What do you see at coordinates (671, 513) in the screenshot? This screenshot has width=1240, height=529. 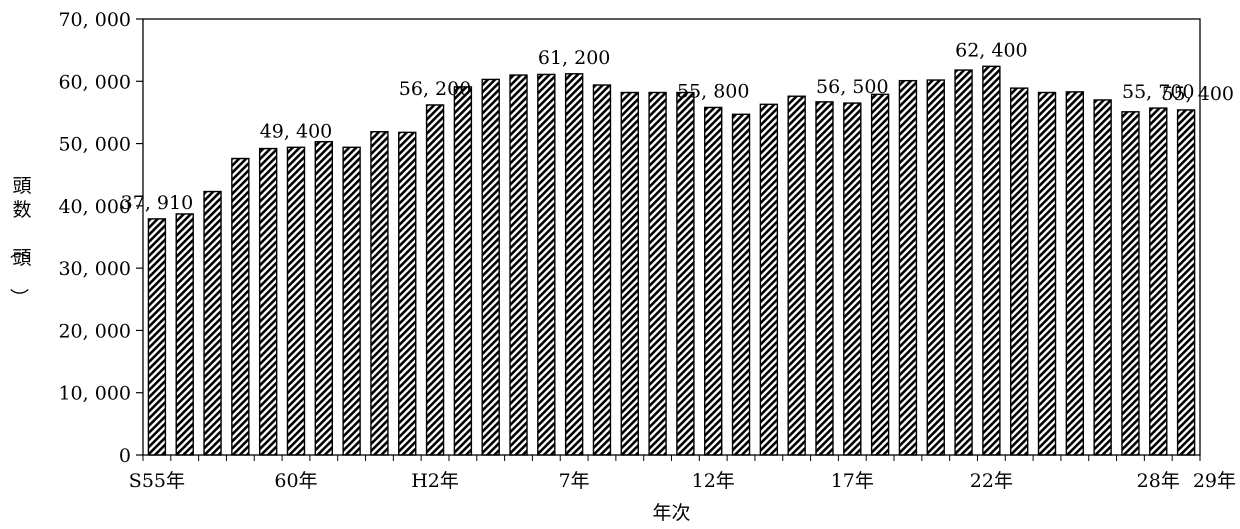 I see `x-axis-title: 年次` at bounding box center [671, 513].